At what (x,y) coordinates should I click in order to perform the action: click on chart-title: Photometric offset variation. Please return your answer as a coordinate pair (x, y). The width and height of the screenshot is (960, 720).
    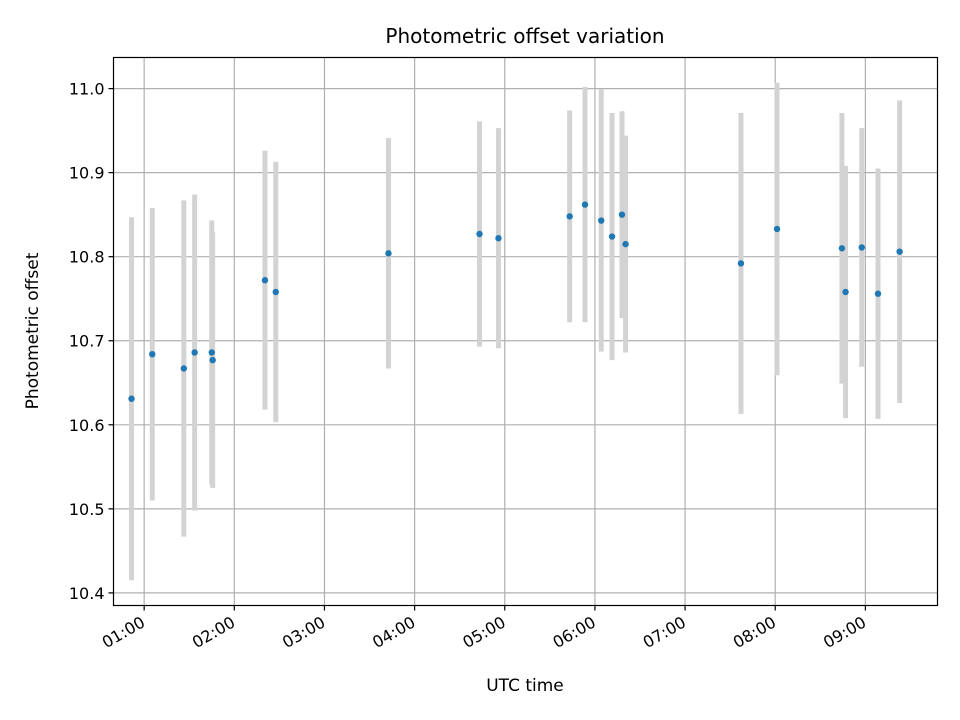
    Looking at the image, I should click on (524, 36).